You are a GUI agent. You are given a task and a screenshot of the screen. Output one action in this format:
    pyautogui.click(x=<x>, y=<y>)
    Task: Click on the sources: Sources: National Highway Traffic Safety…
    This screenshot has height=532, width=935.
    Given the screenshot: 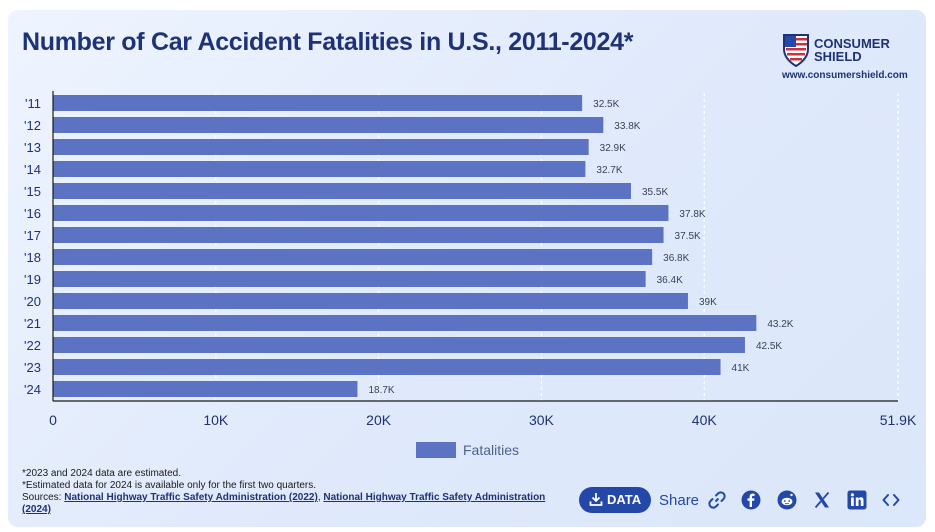 What is the action you would take?
    pyautogui.click(x=287, y=504)
    